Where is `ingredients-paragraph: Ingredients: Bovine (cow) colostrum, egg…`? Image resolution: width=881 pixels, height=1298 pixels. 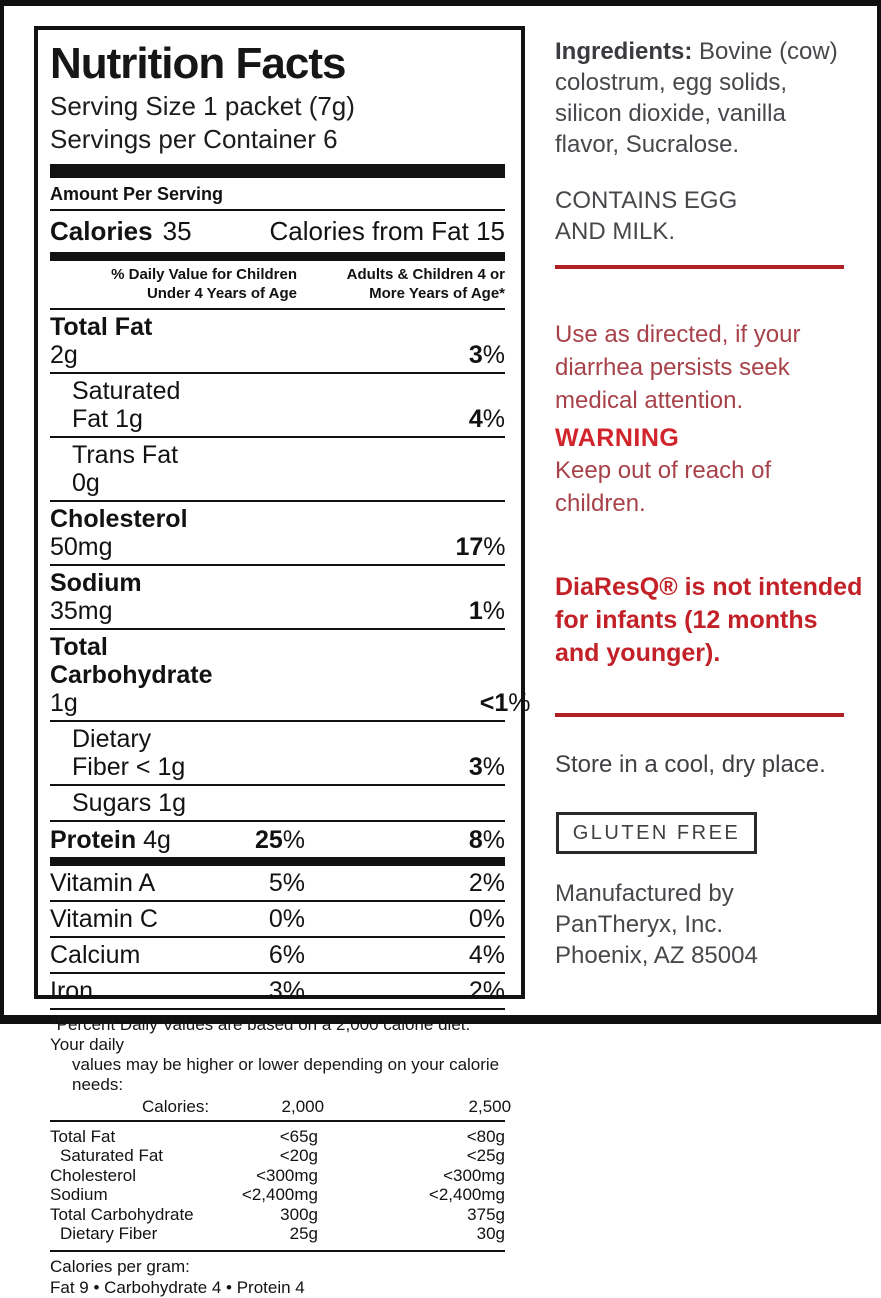 ingredients-paragraph: Ingredients: Bovine (cow) colostrum, egg… is located at coordinates (705, 98).